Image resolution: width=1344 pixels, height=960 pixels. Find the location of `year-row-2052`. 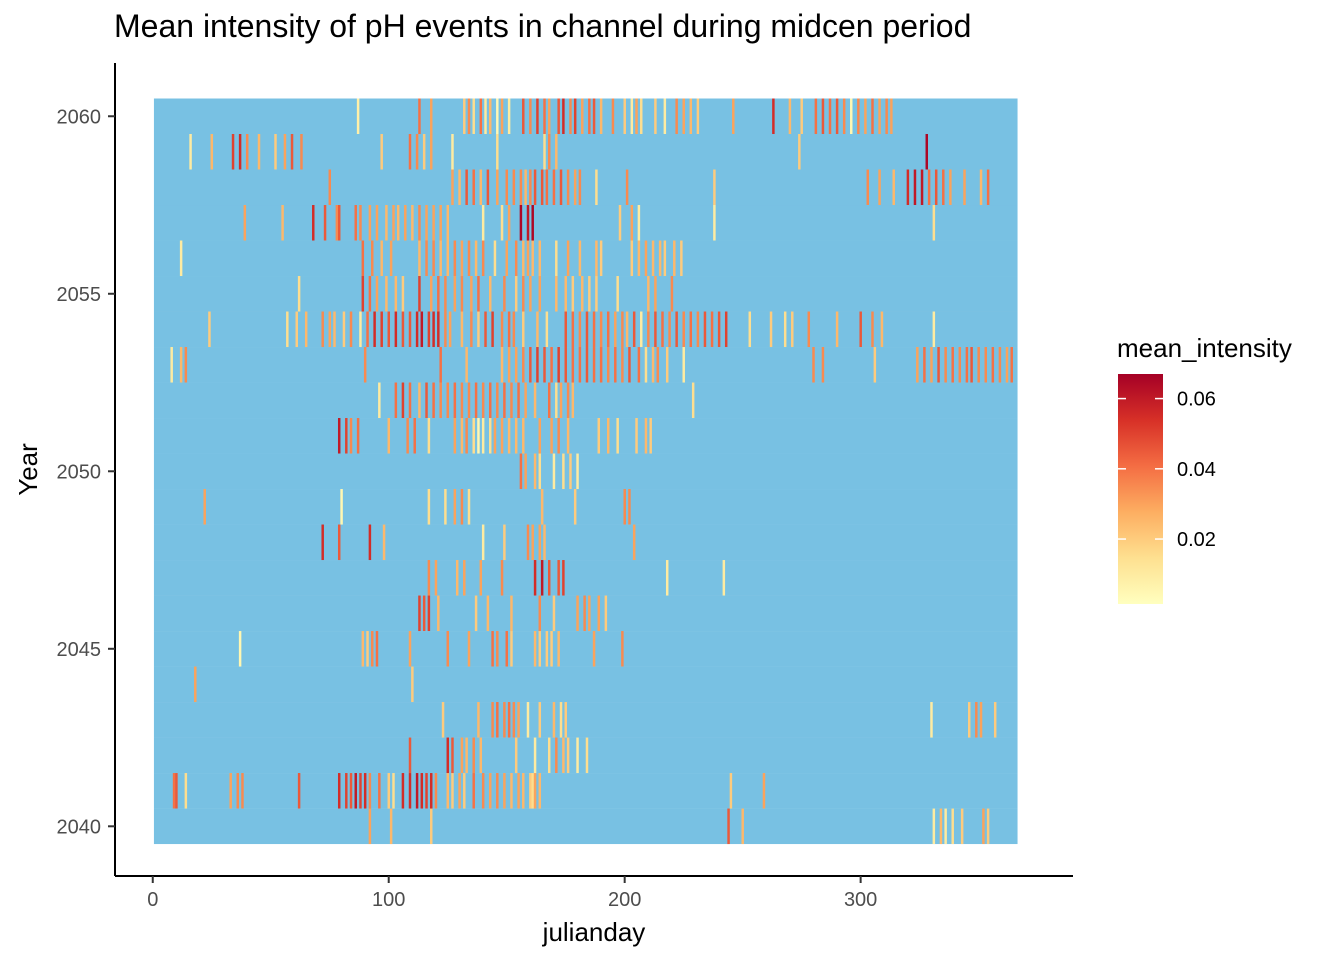

year-row-2052 is located at coordinates (585, 400).